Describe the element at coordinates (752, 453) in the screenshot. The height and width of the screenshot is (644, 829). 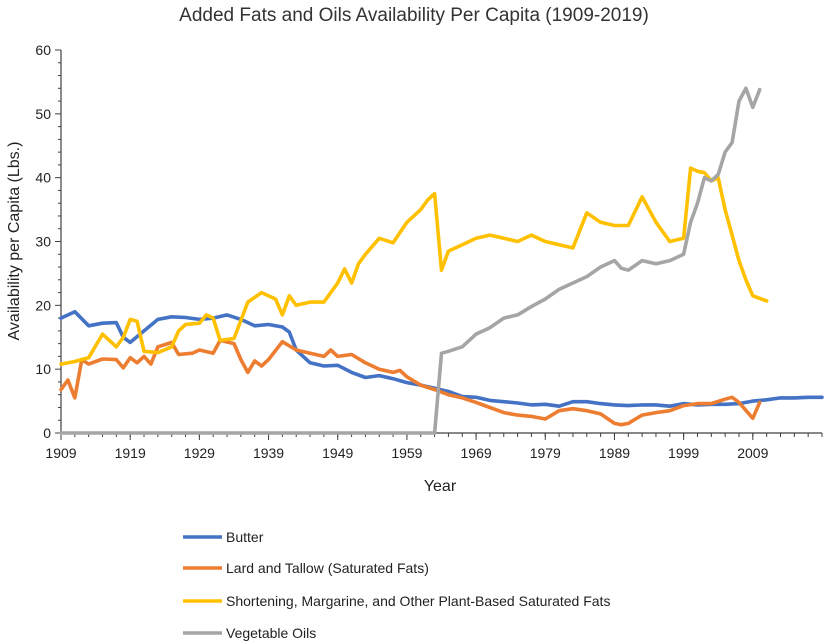
I see `x-tick-label: 2009` at that location.